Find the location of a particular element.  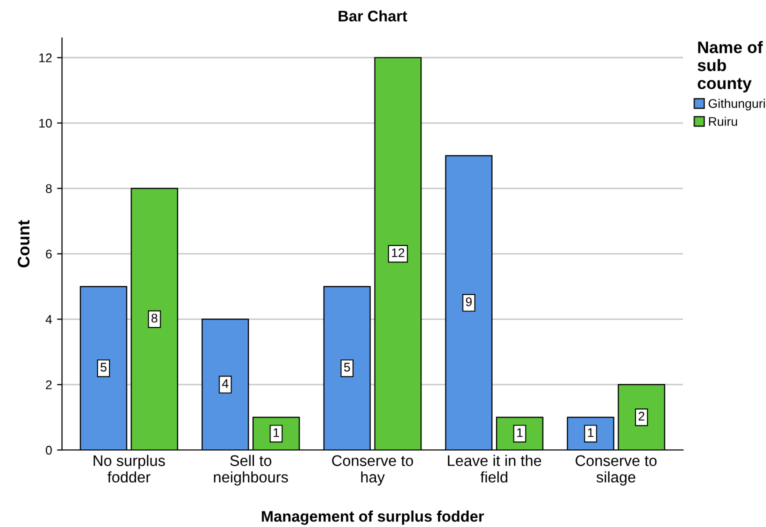

data-label: 8 is located at coordinates (154, 318).